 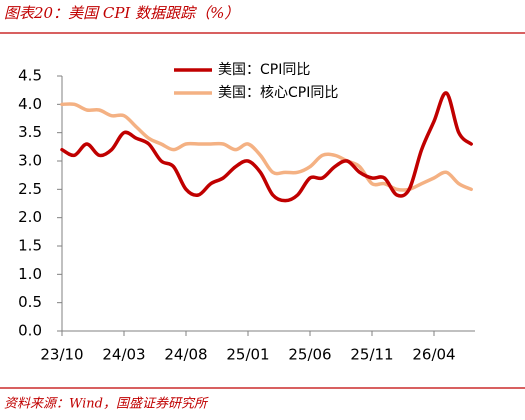 What do you see at coordinates (106, 404) in the screenshot?
I see `source-note: 资料来源：Wind，国盛证券研究所` at bounding box center [106, 404].